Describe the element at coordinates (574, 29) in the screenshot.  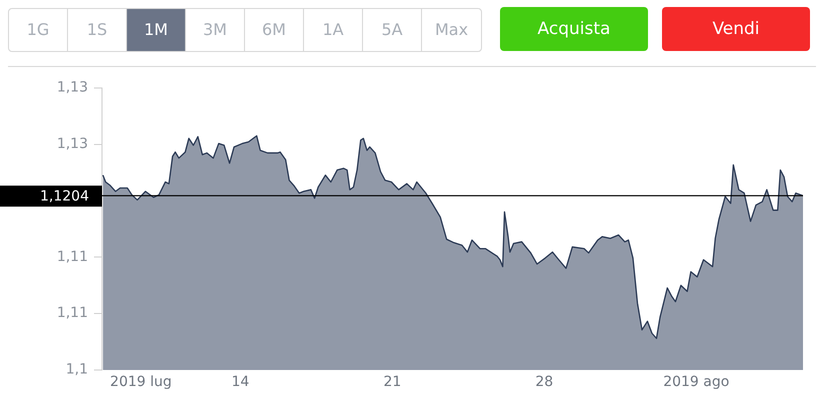
I see `text: Acquista` at that location.